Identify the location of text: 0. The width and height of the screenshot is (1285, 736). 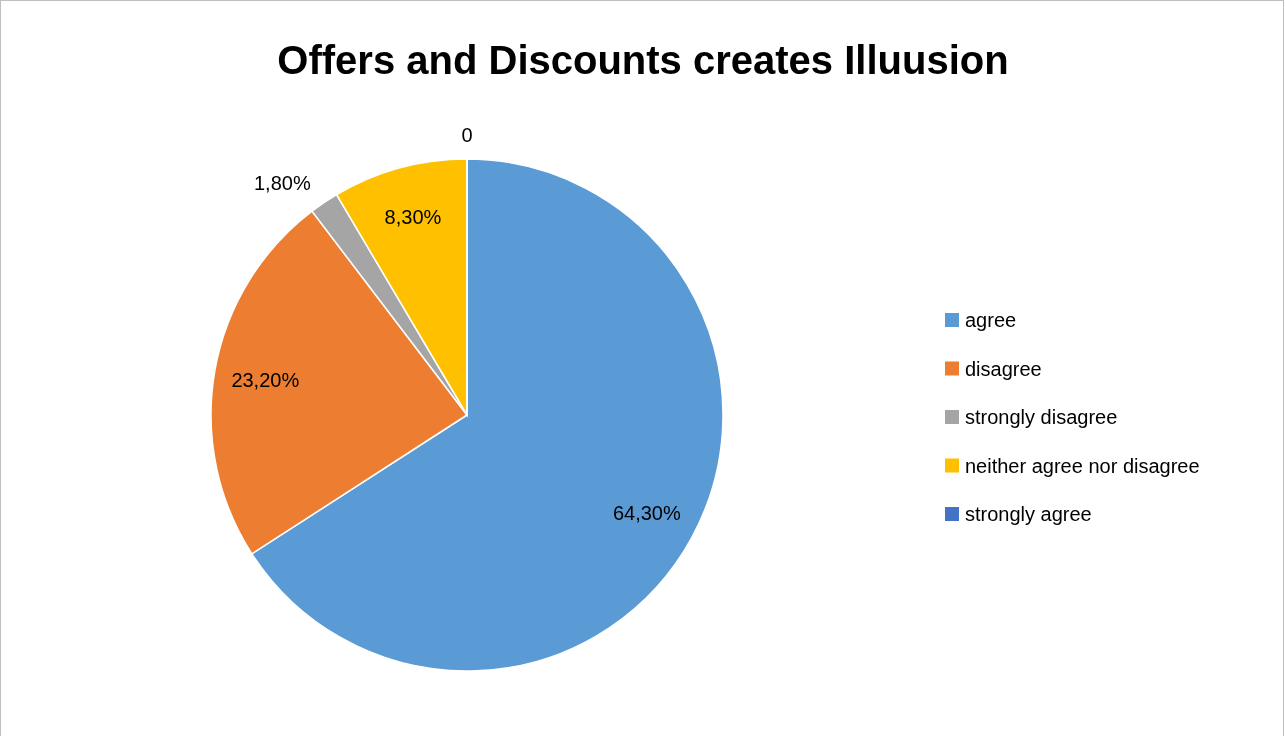
(467, 135).